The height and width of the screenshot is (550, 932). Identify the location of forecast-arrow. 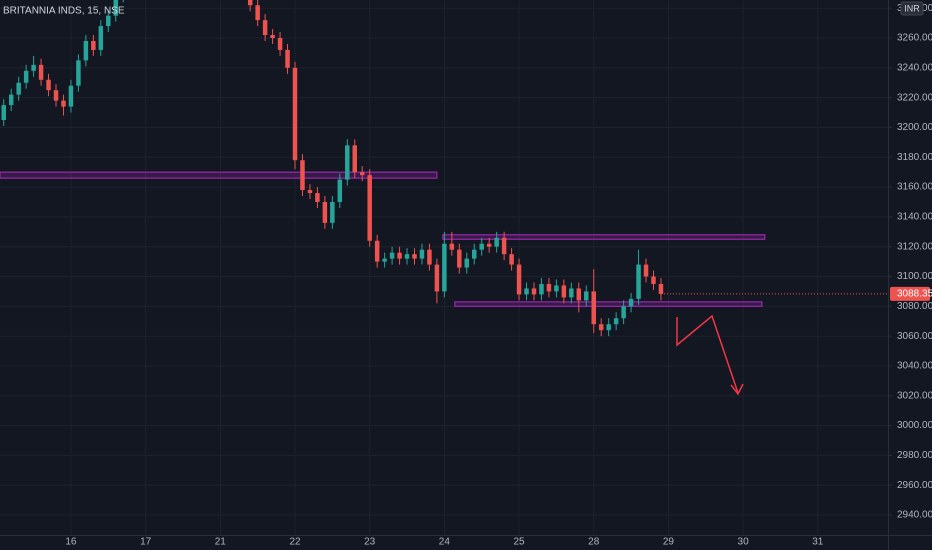
(710, 355).